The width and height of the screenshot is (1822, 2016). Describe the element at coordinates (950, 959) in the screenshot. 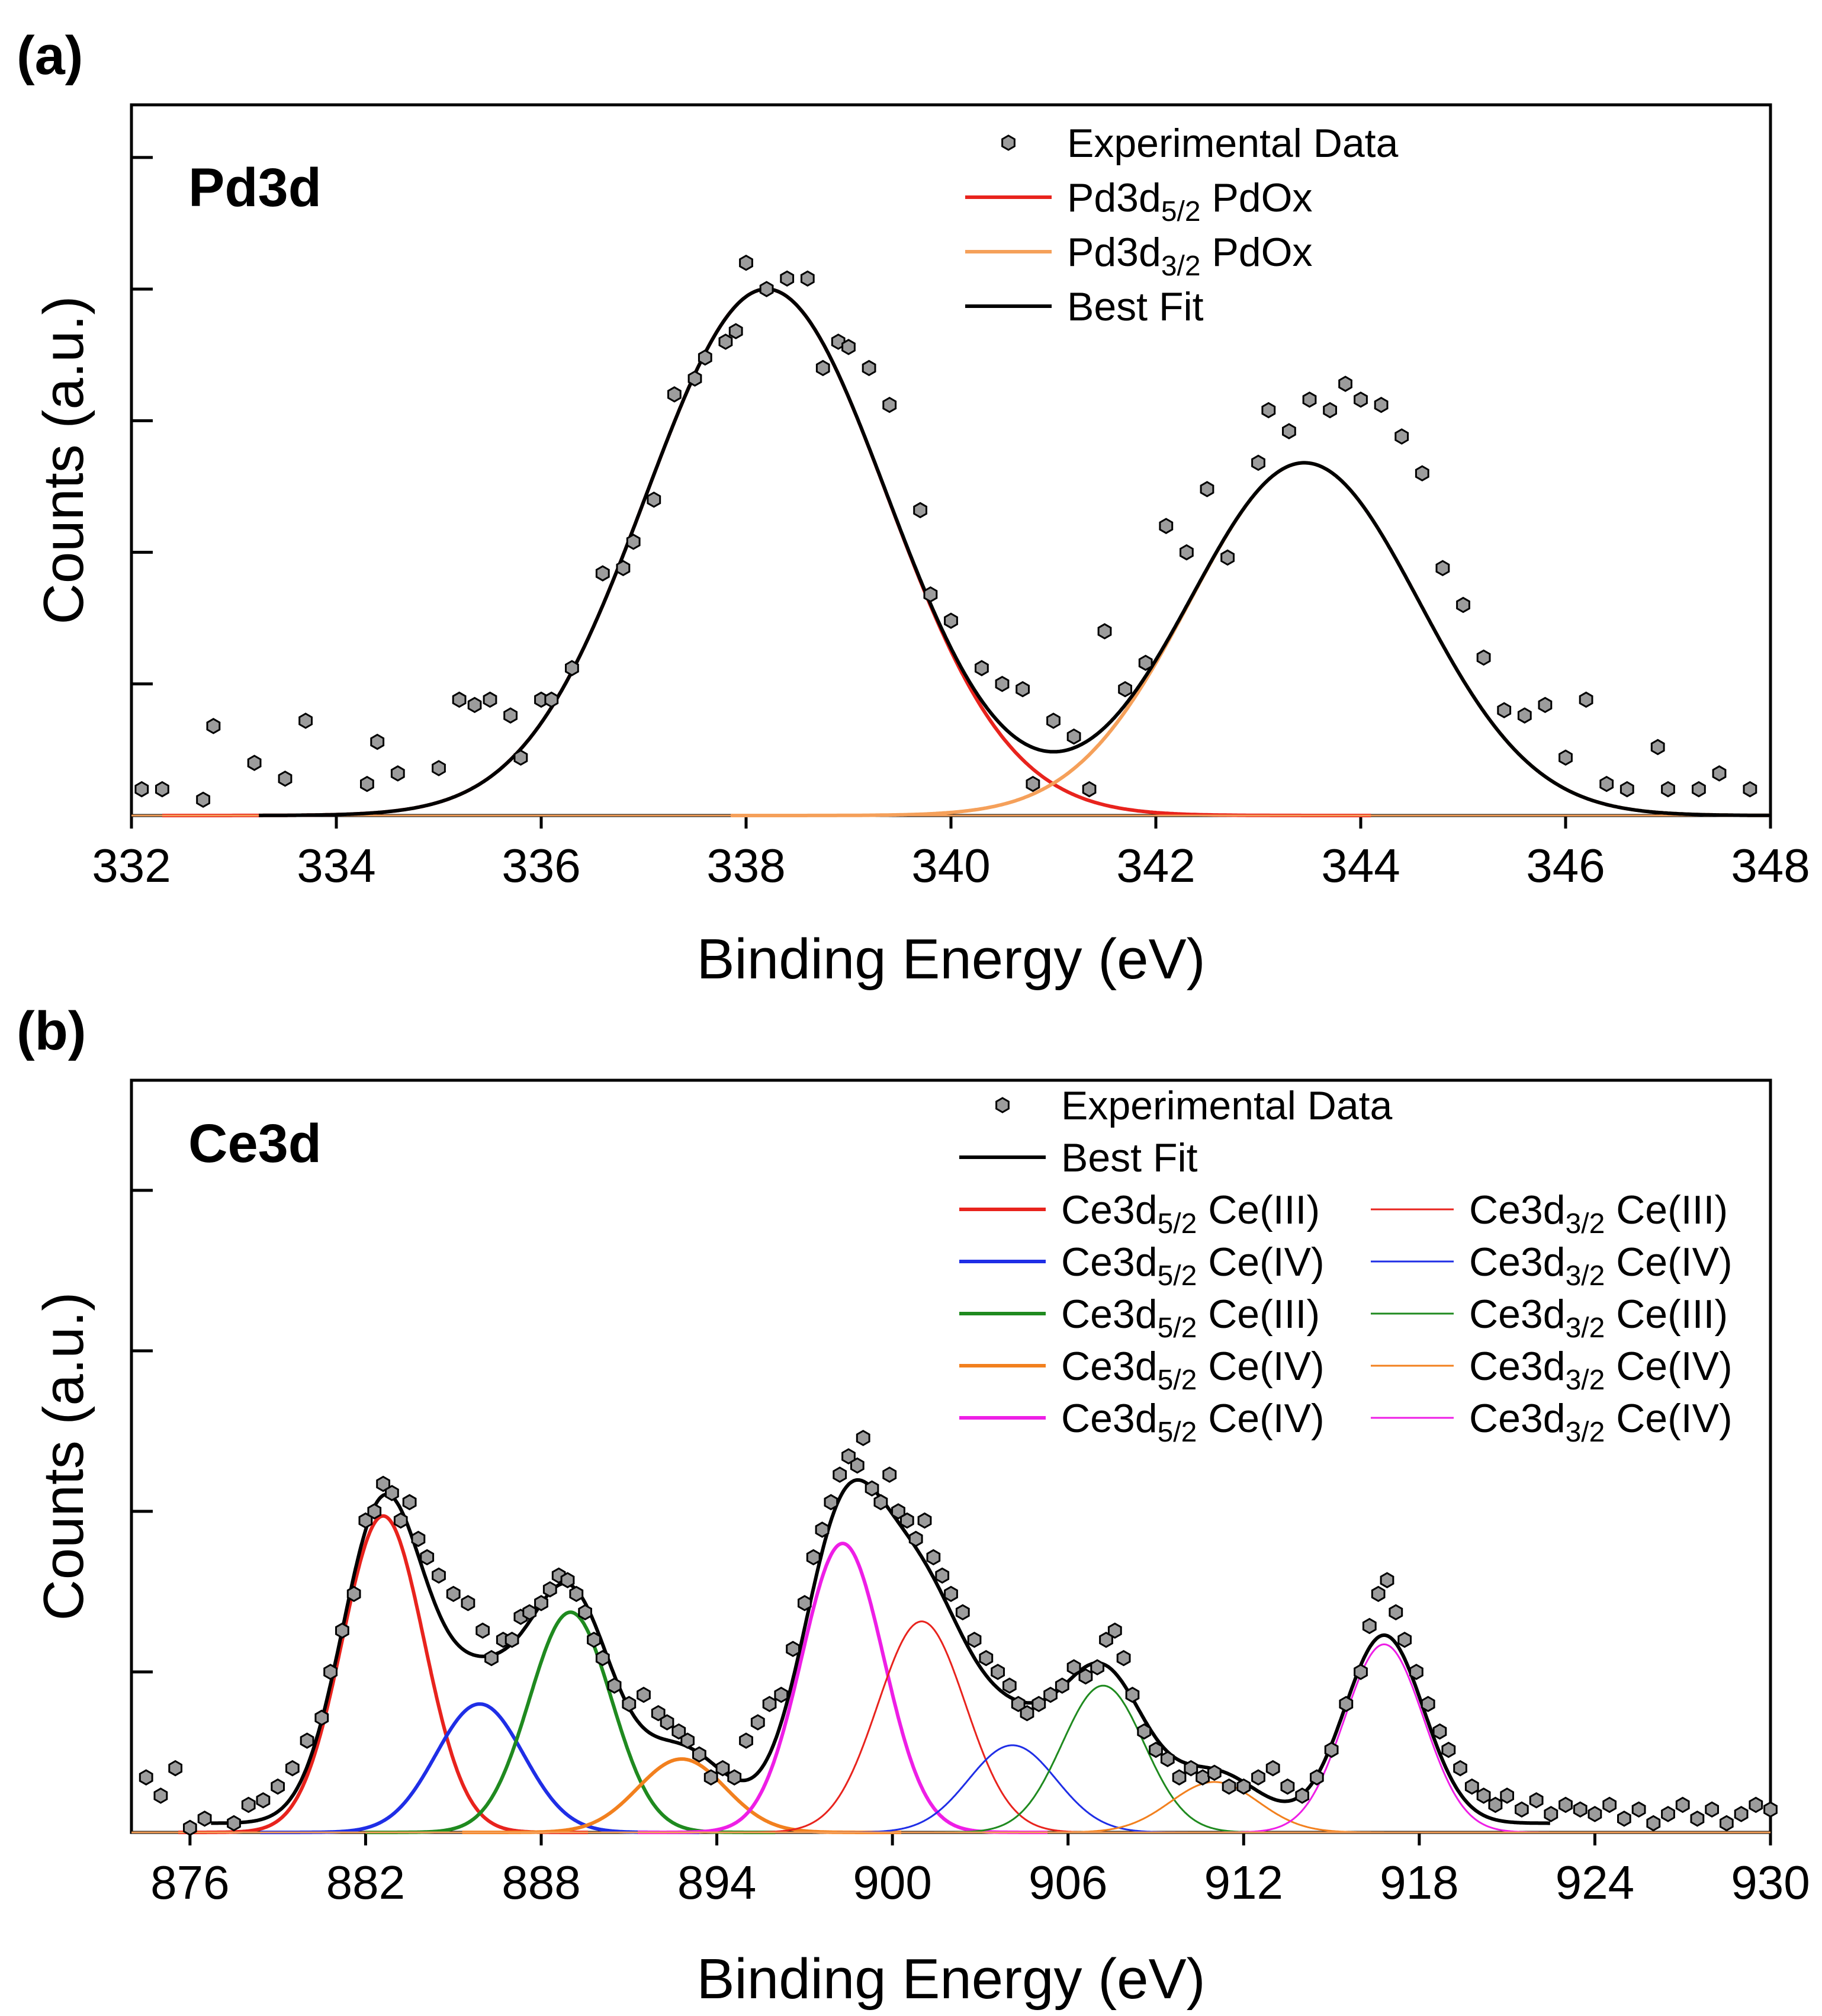

I see `x-axis-title-a: Binding Energy (eV)` at that location.